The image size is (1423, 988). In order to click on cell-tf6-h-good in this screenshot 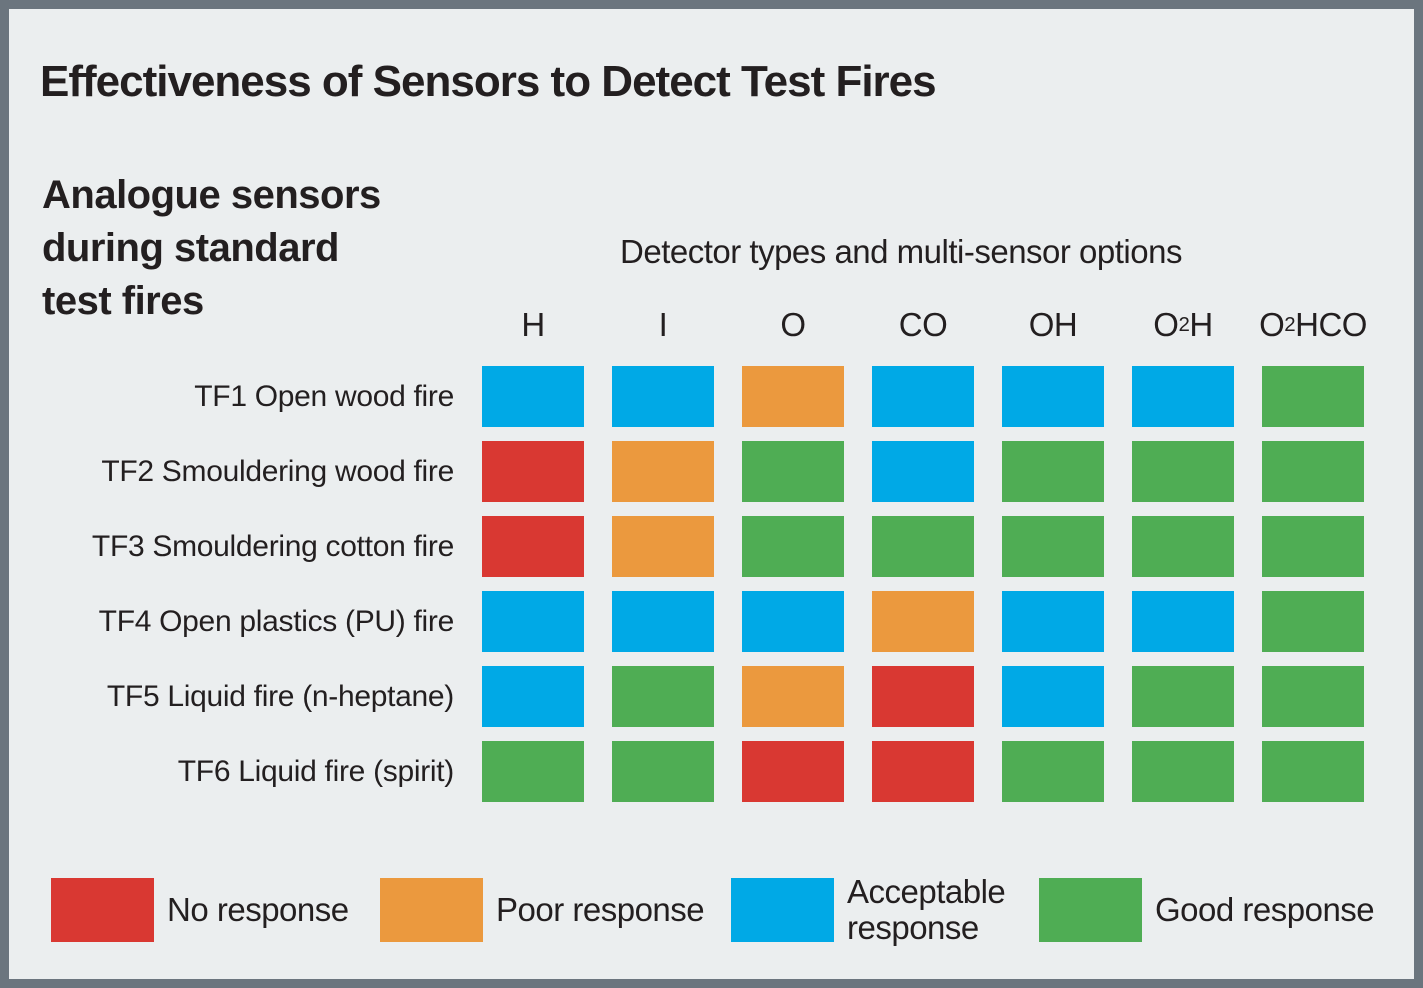, I will do `click(533, 771)`.